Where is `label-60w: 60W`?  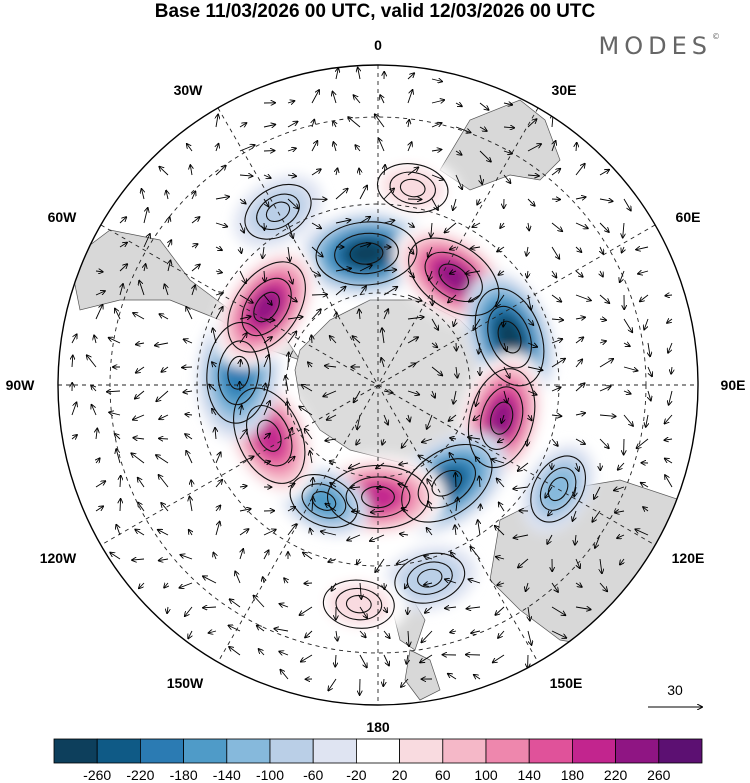
label-60w: 60W is located at coordinates (63, 217).